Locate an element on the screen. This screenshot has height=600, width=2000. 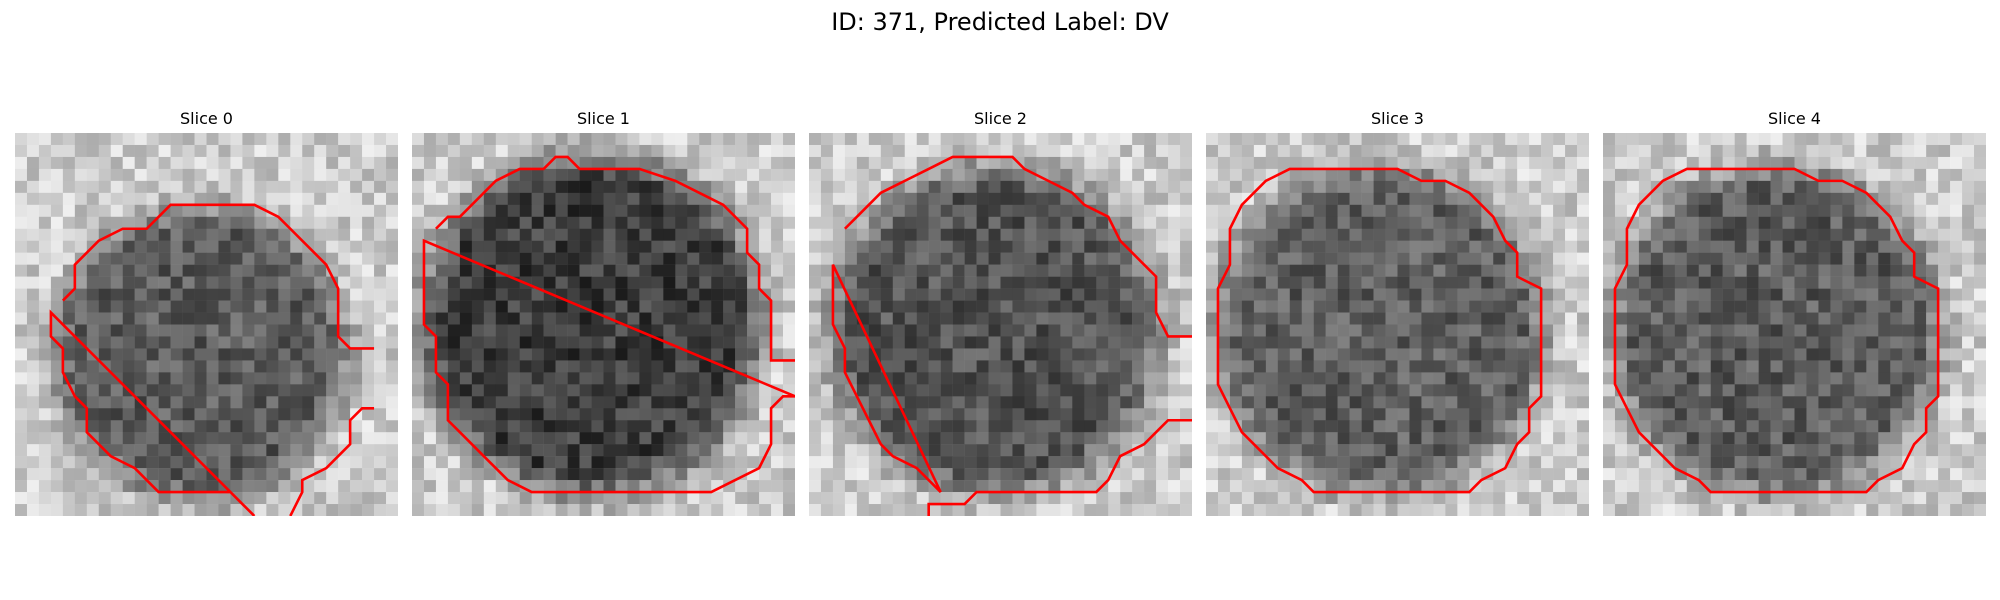
figure-title: ID: 371, Predicted Label: DV is located at coordinates (1000, 22).